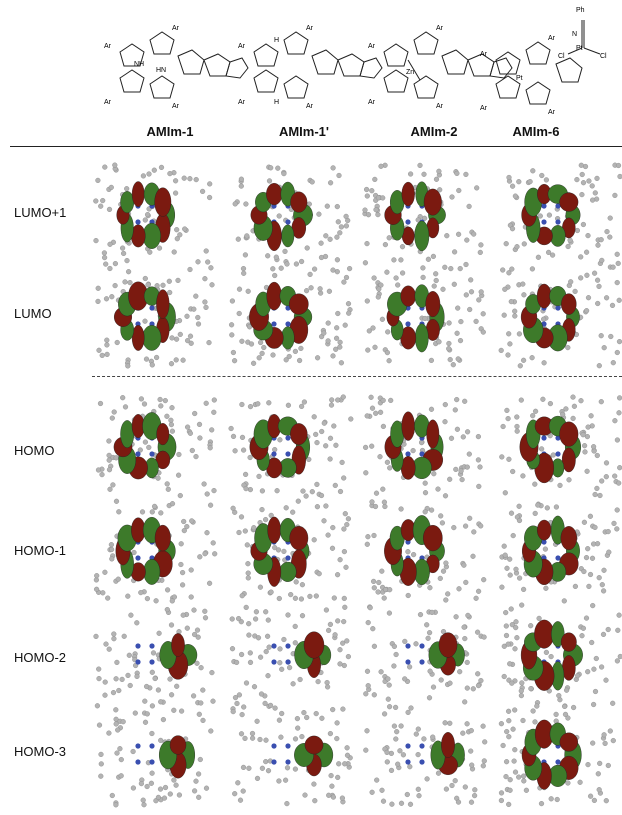 This screenshot has height=815, width=622. What do you see at coordinates (536, 131) in the screenshot?
I see `compound-name: AMIm-6` at bounding box center [536, 131].